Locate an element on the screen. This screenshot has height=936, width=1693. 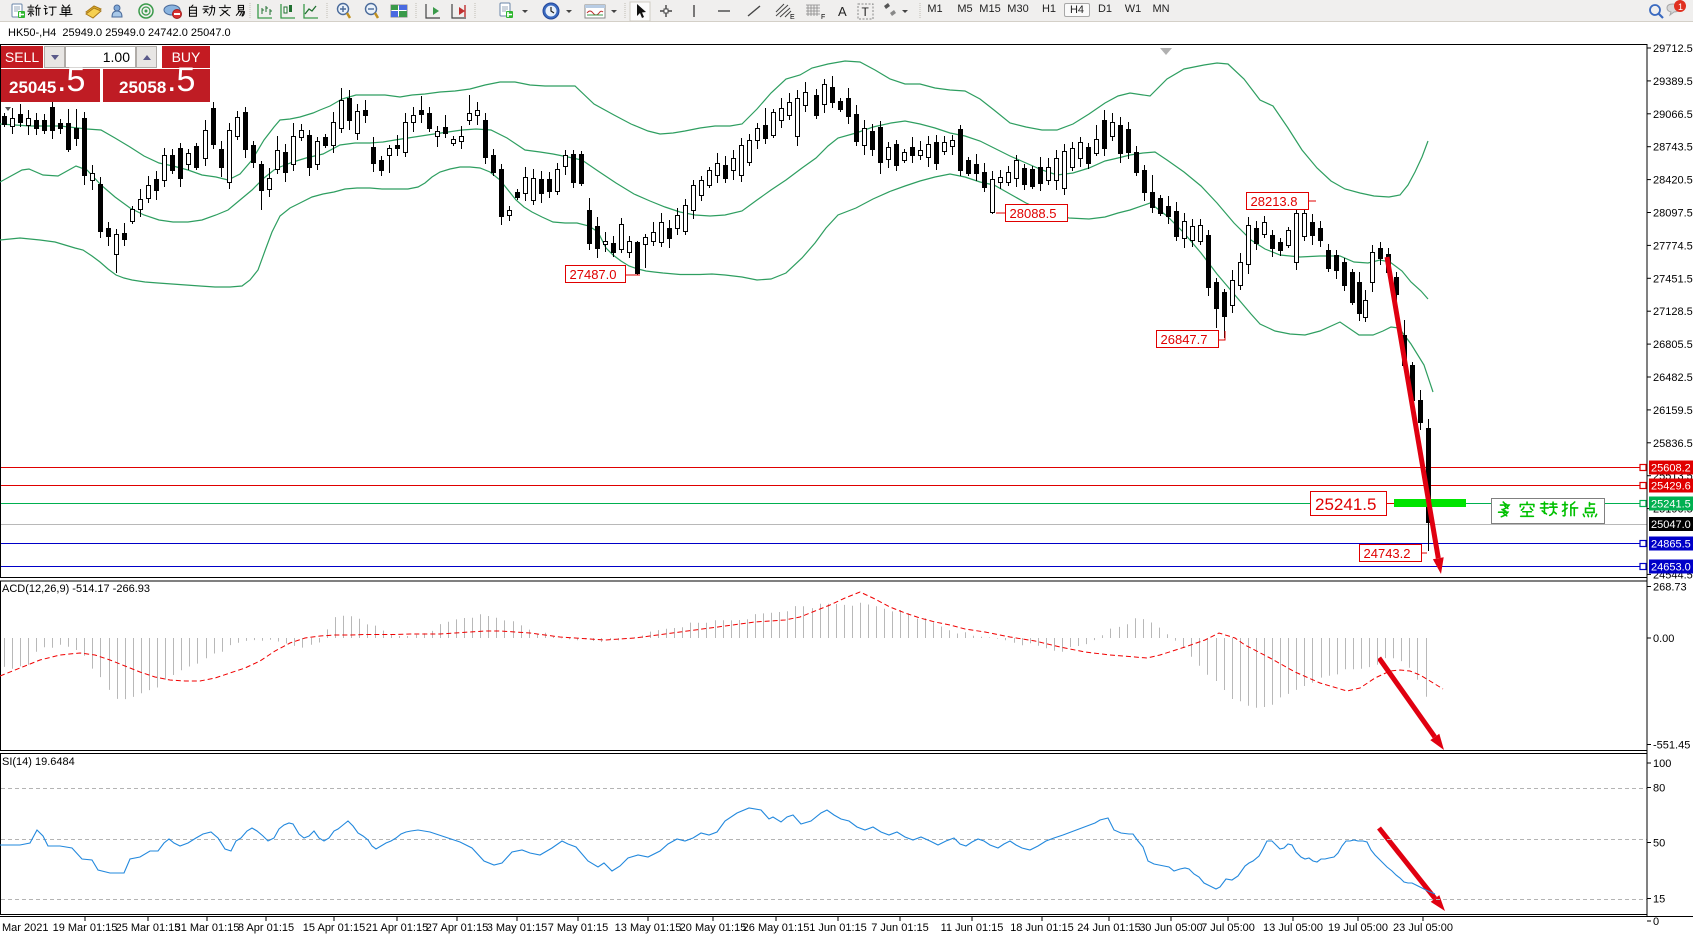
svg-text: 80 is located at coordinates (1659, 789).